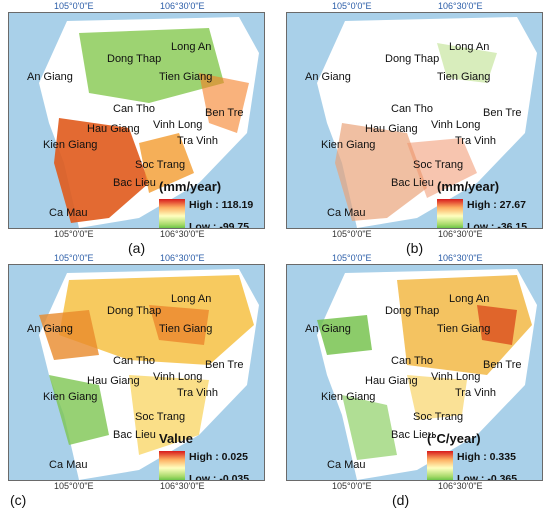  What do you see at coordinates (219, 225) in the screenshot?
I see `legend-low: Low : -99.75` at bounding box center [219, 225].